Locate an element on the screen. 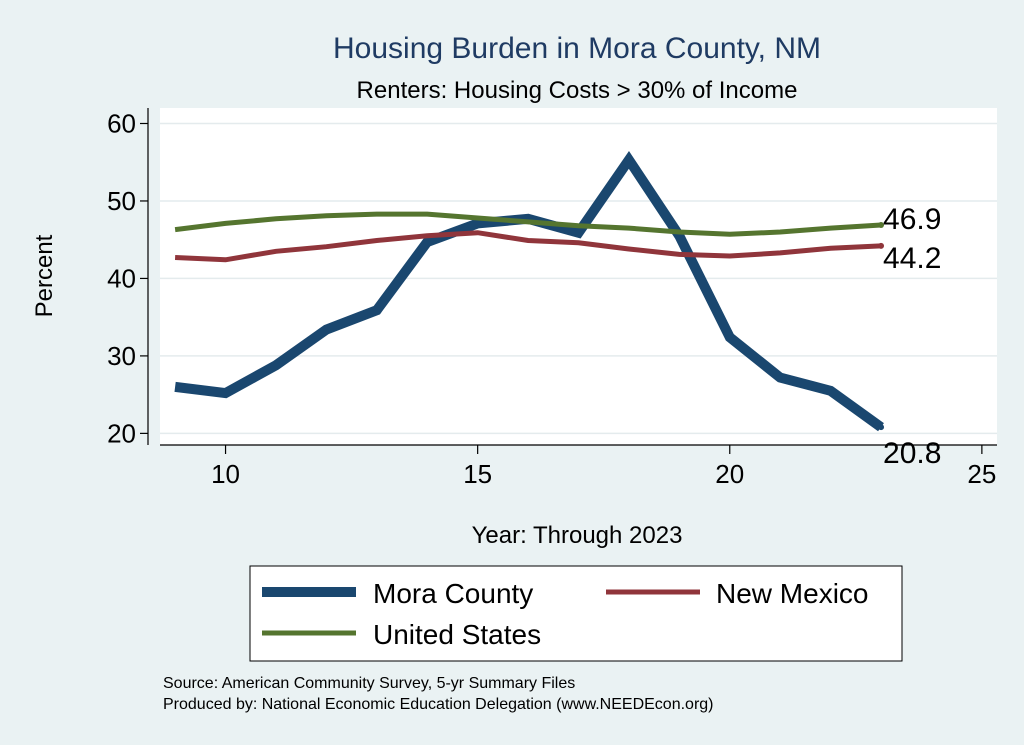 This screenshot has height=745, width=1024. legend-box is located at coordinates (576, 613).